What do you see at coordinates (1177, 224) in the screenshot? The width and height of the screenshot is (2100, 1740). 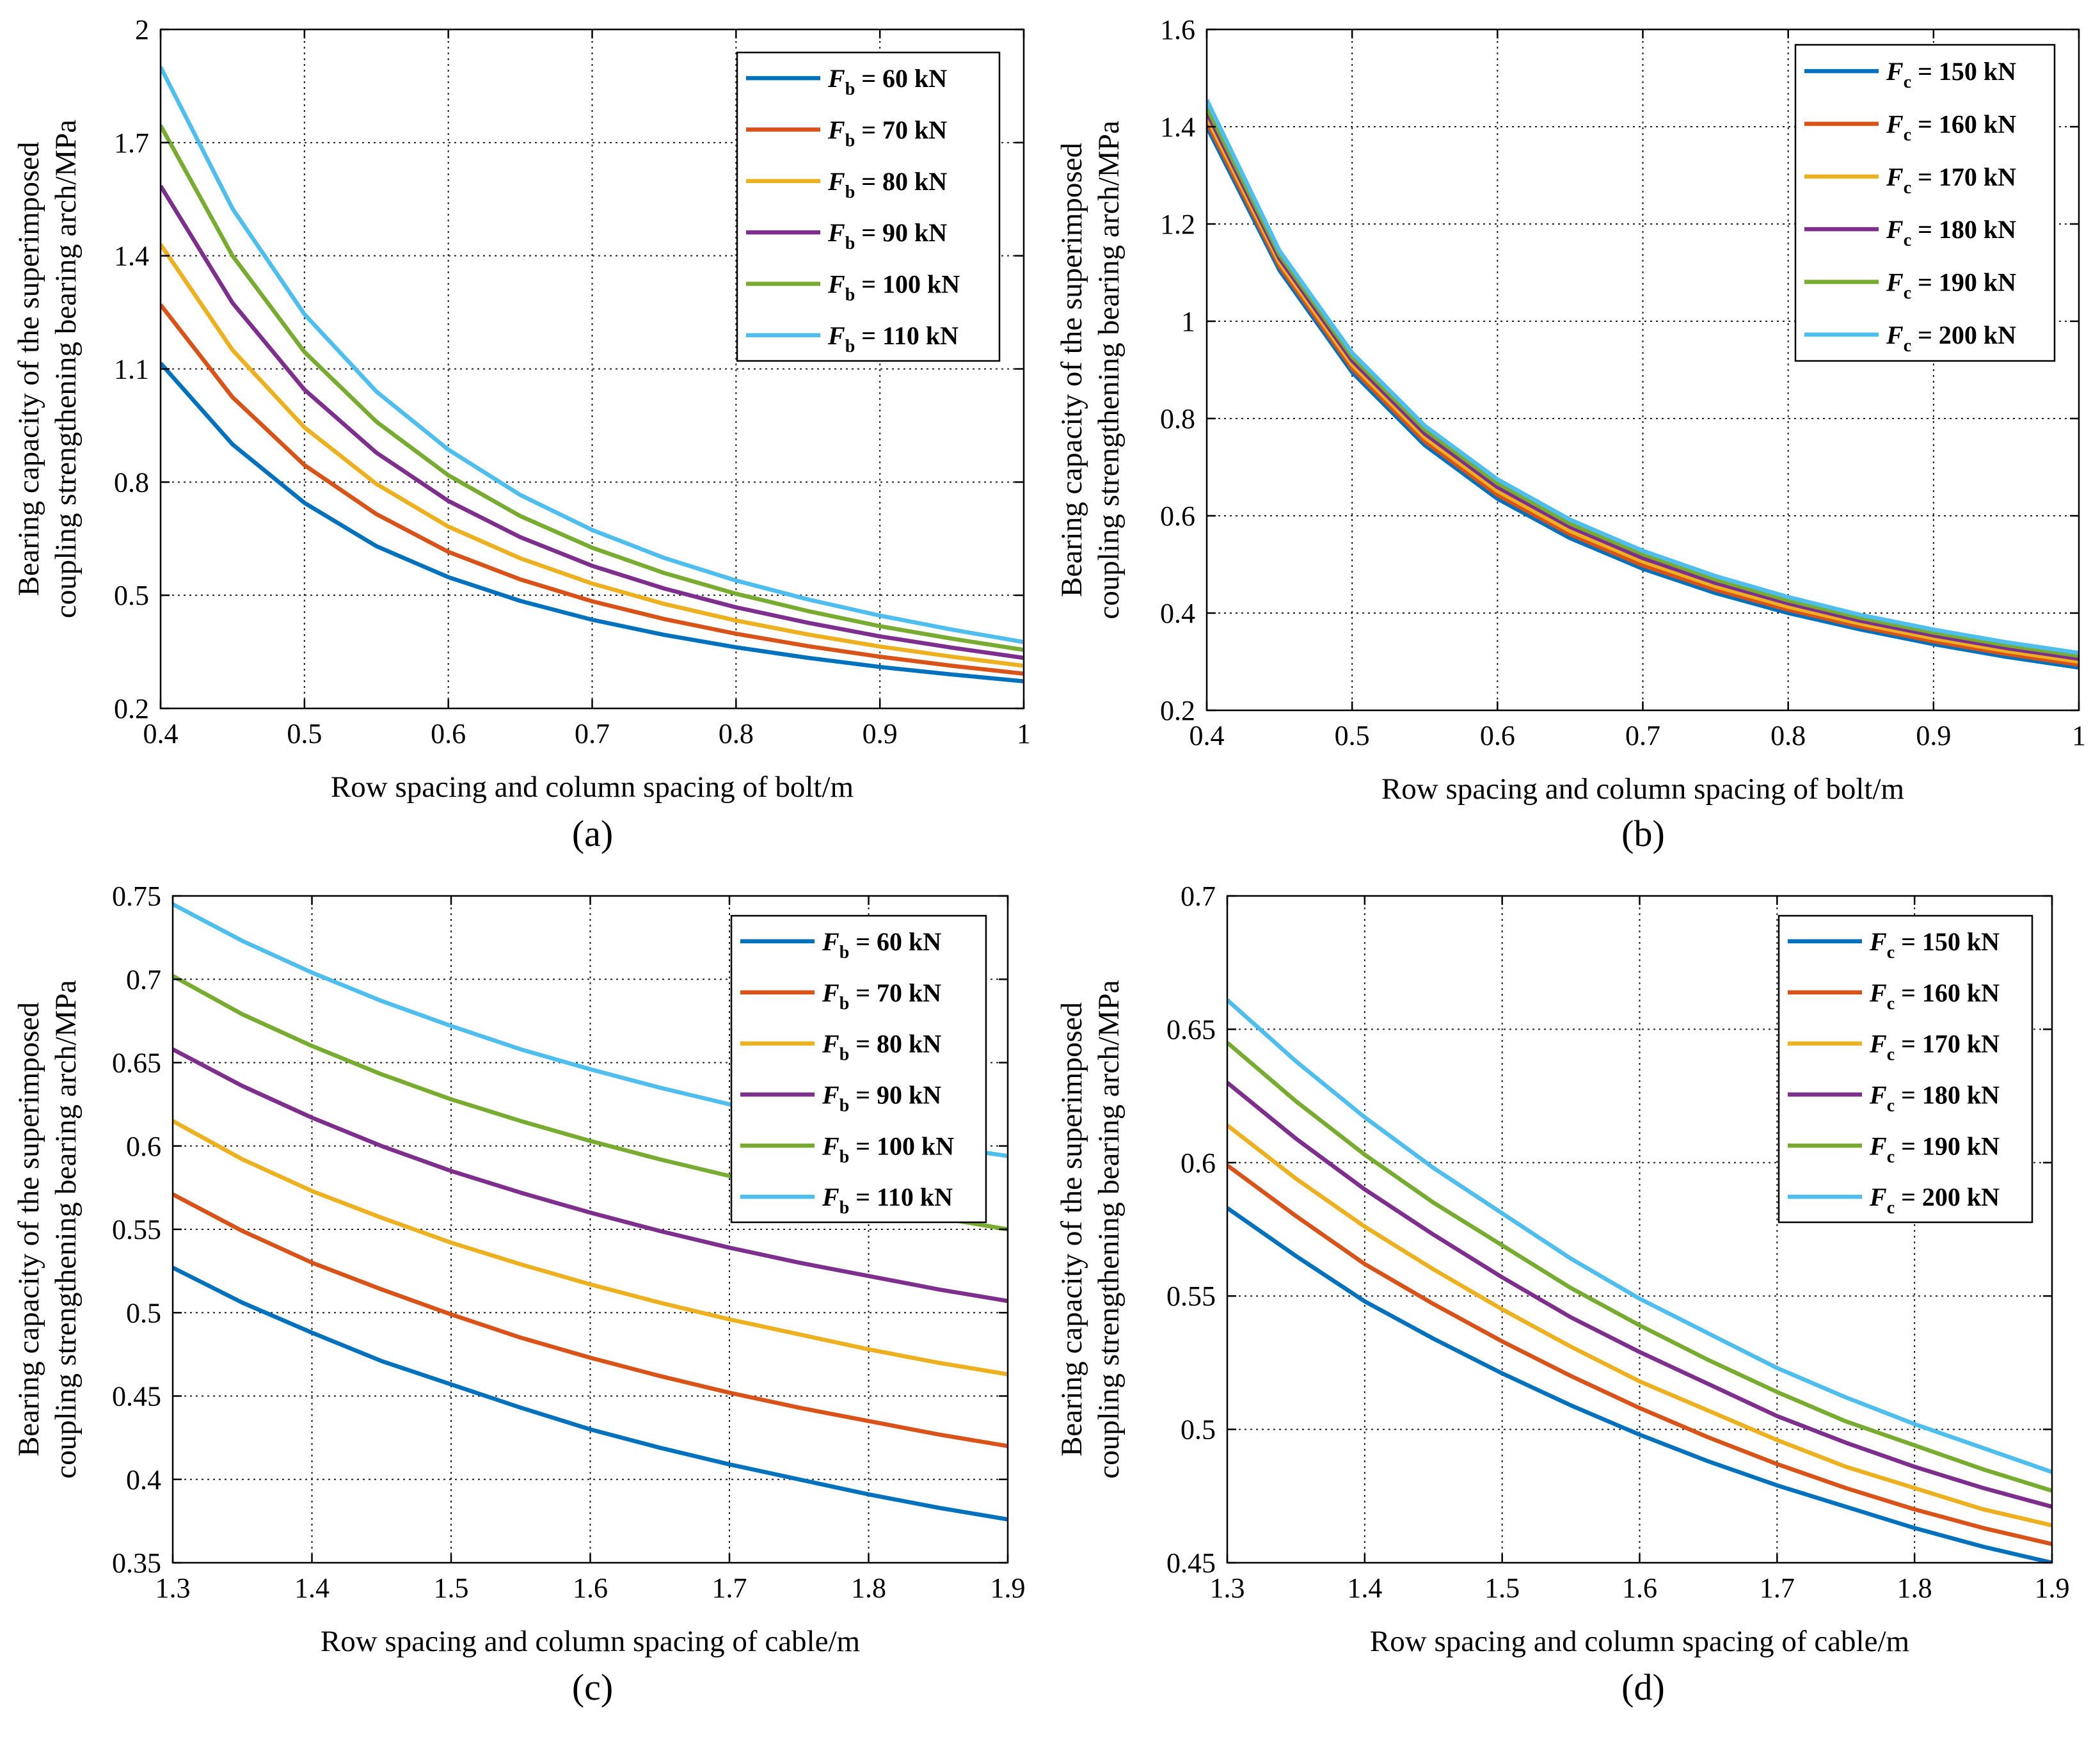 I see `y-tick-label: 1.2` at bounding box center [1177, 224].